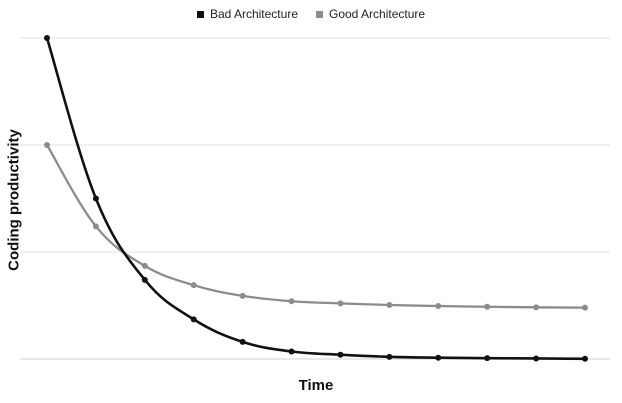 The image size is (622, 403). Describe the element at coordinates (319, 14) in the screenshot. I see `legend-swatch-good` at that location.